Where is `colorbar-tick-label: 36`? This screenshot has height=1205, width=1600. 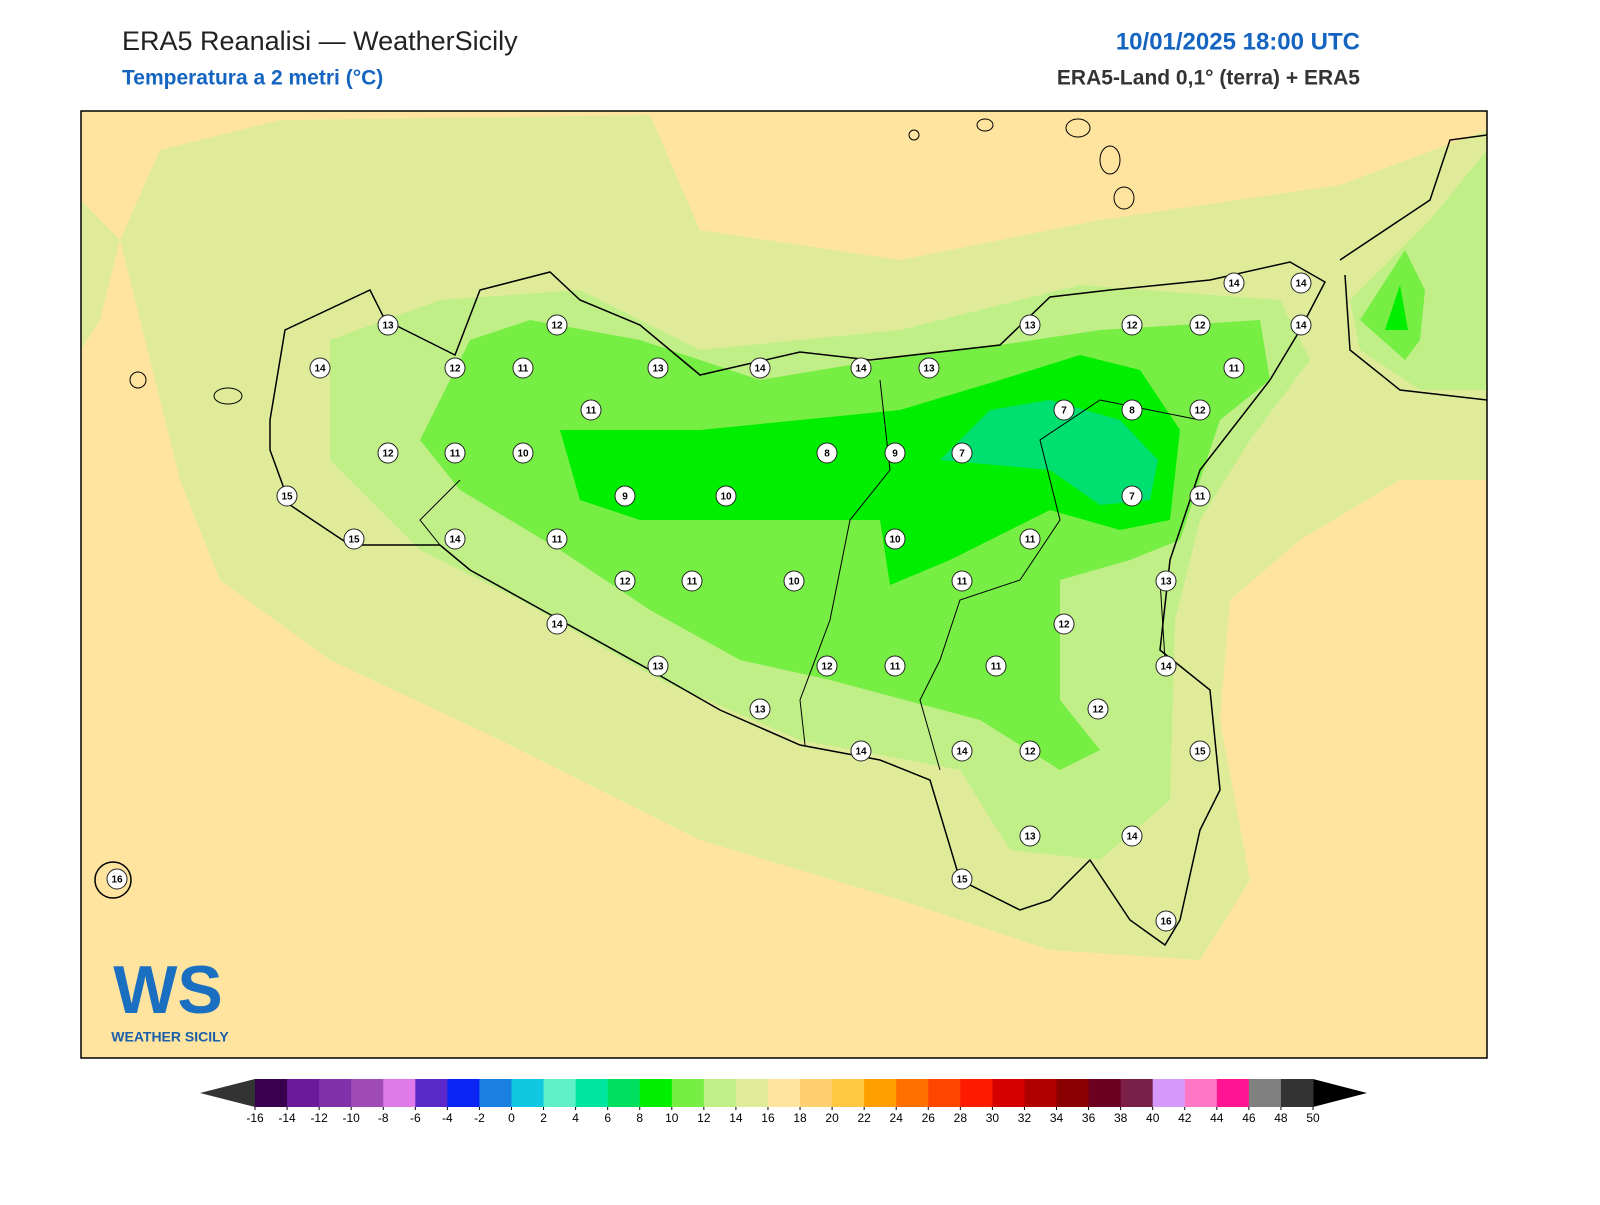
colorbar-tick-label: 36 is located at coordinates (1089, 1118).